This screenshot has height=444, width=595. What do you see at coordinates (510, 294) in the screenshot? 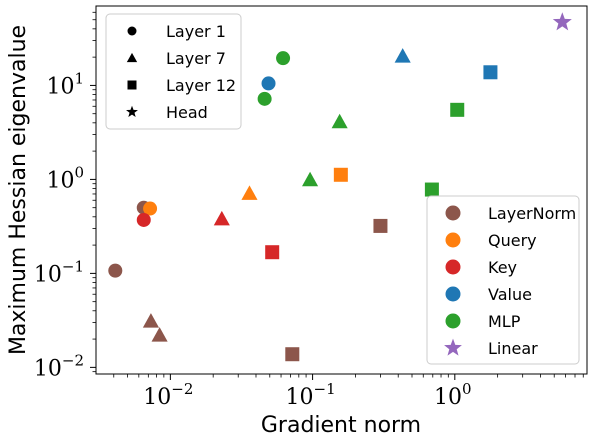
I see `legend-label-value: Value` at bounding box center [510, 294].